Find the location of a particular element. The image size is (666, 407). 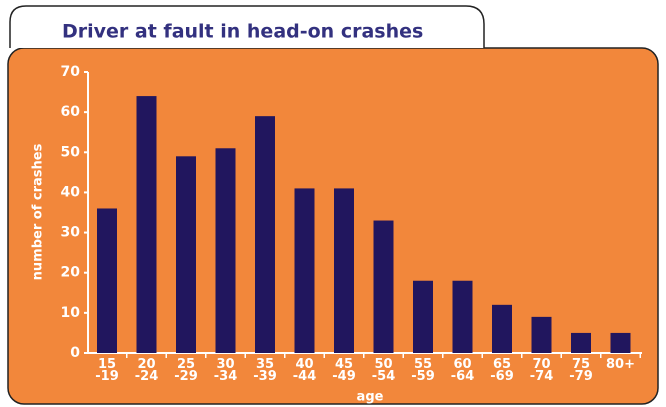

y-tick-label: 40 is located at coordinates (71, 192).